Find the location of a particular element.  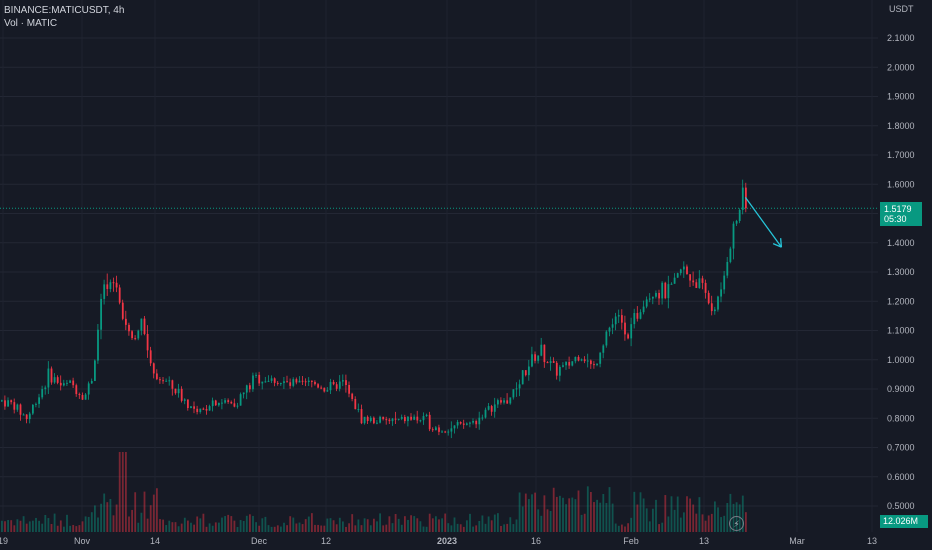

last-price-value: 1.5179 is located at coordinates (898, 209).